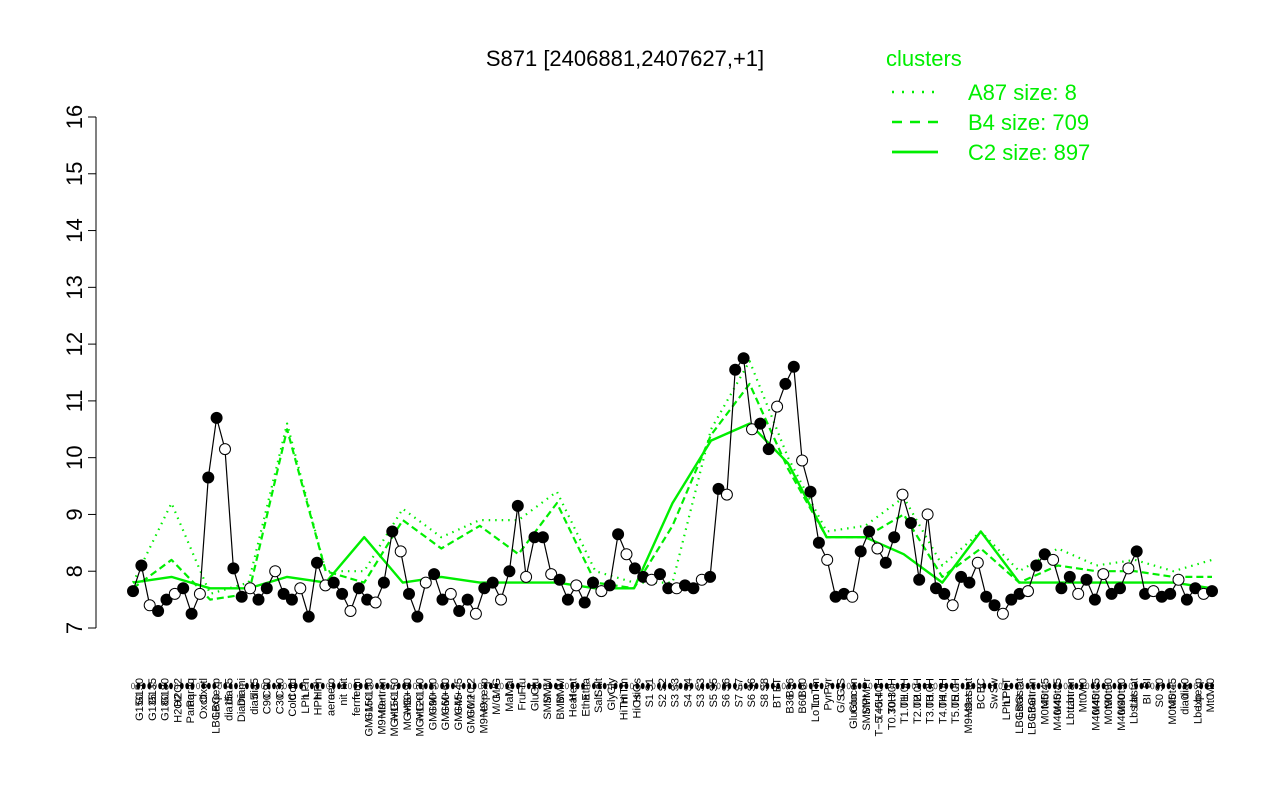  Describe the element at coordinates (1135, 693) in the screenshot. I see `x-tick-label: Lbstat` at that location.